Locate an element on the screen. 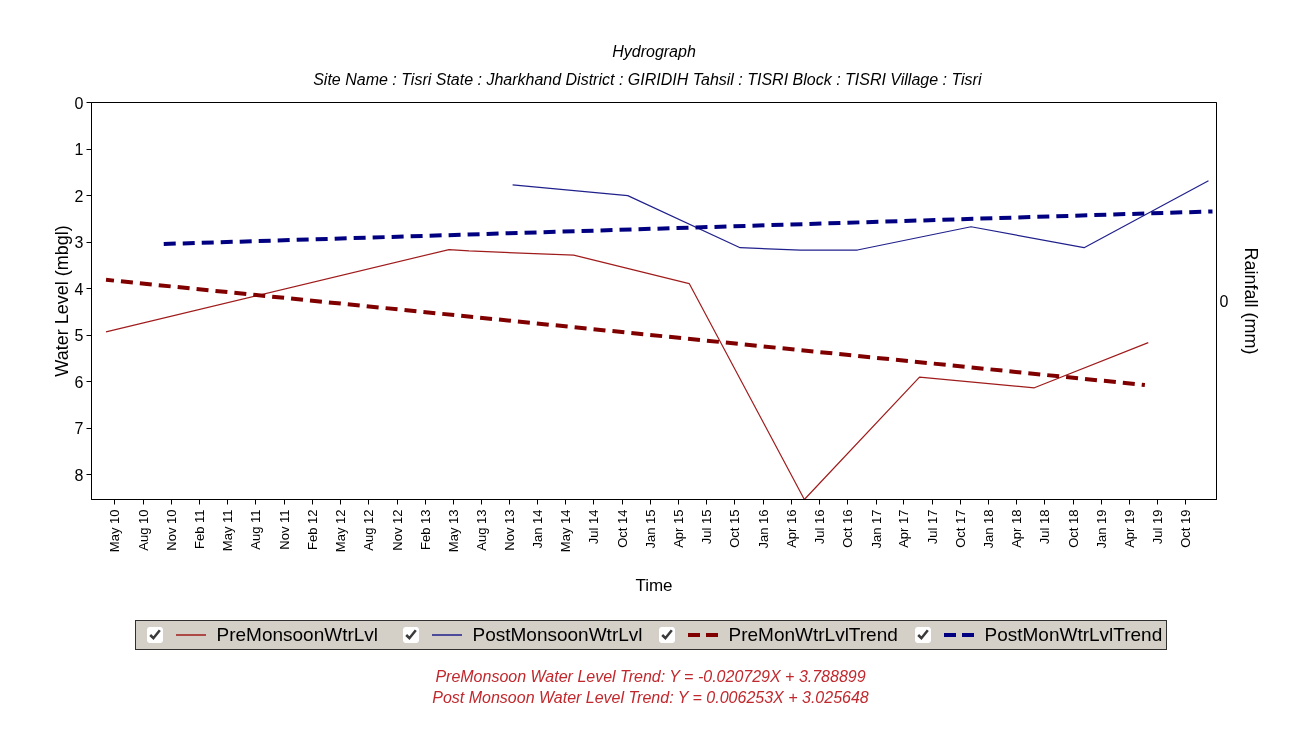 The width and height of the screenshot is (1301, 730). x-tick-label: Apr 17 is located at coordinates (904, 528).